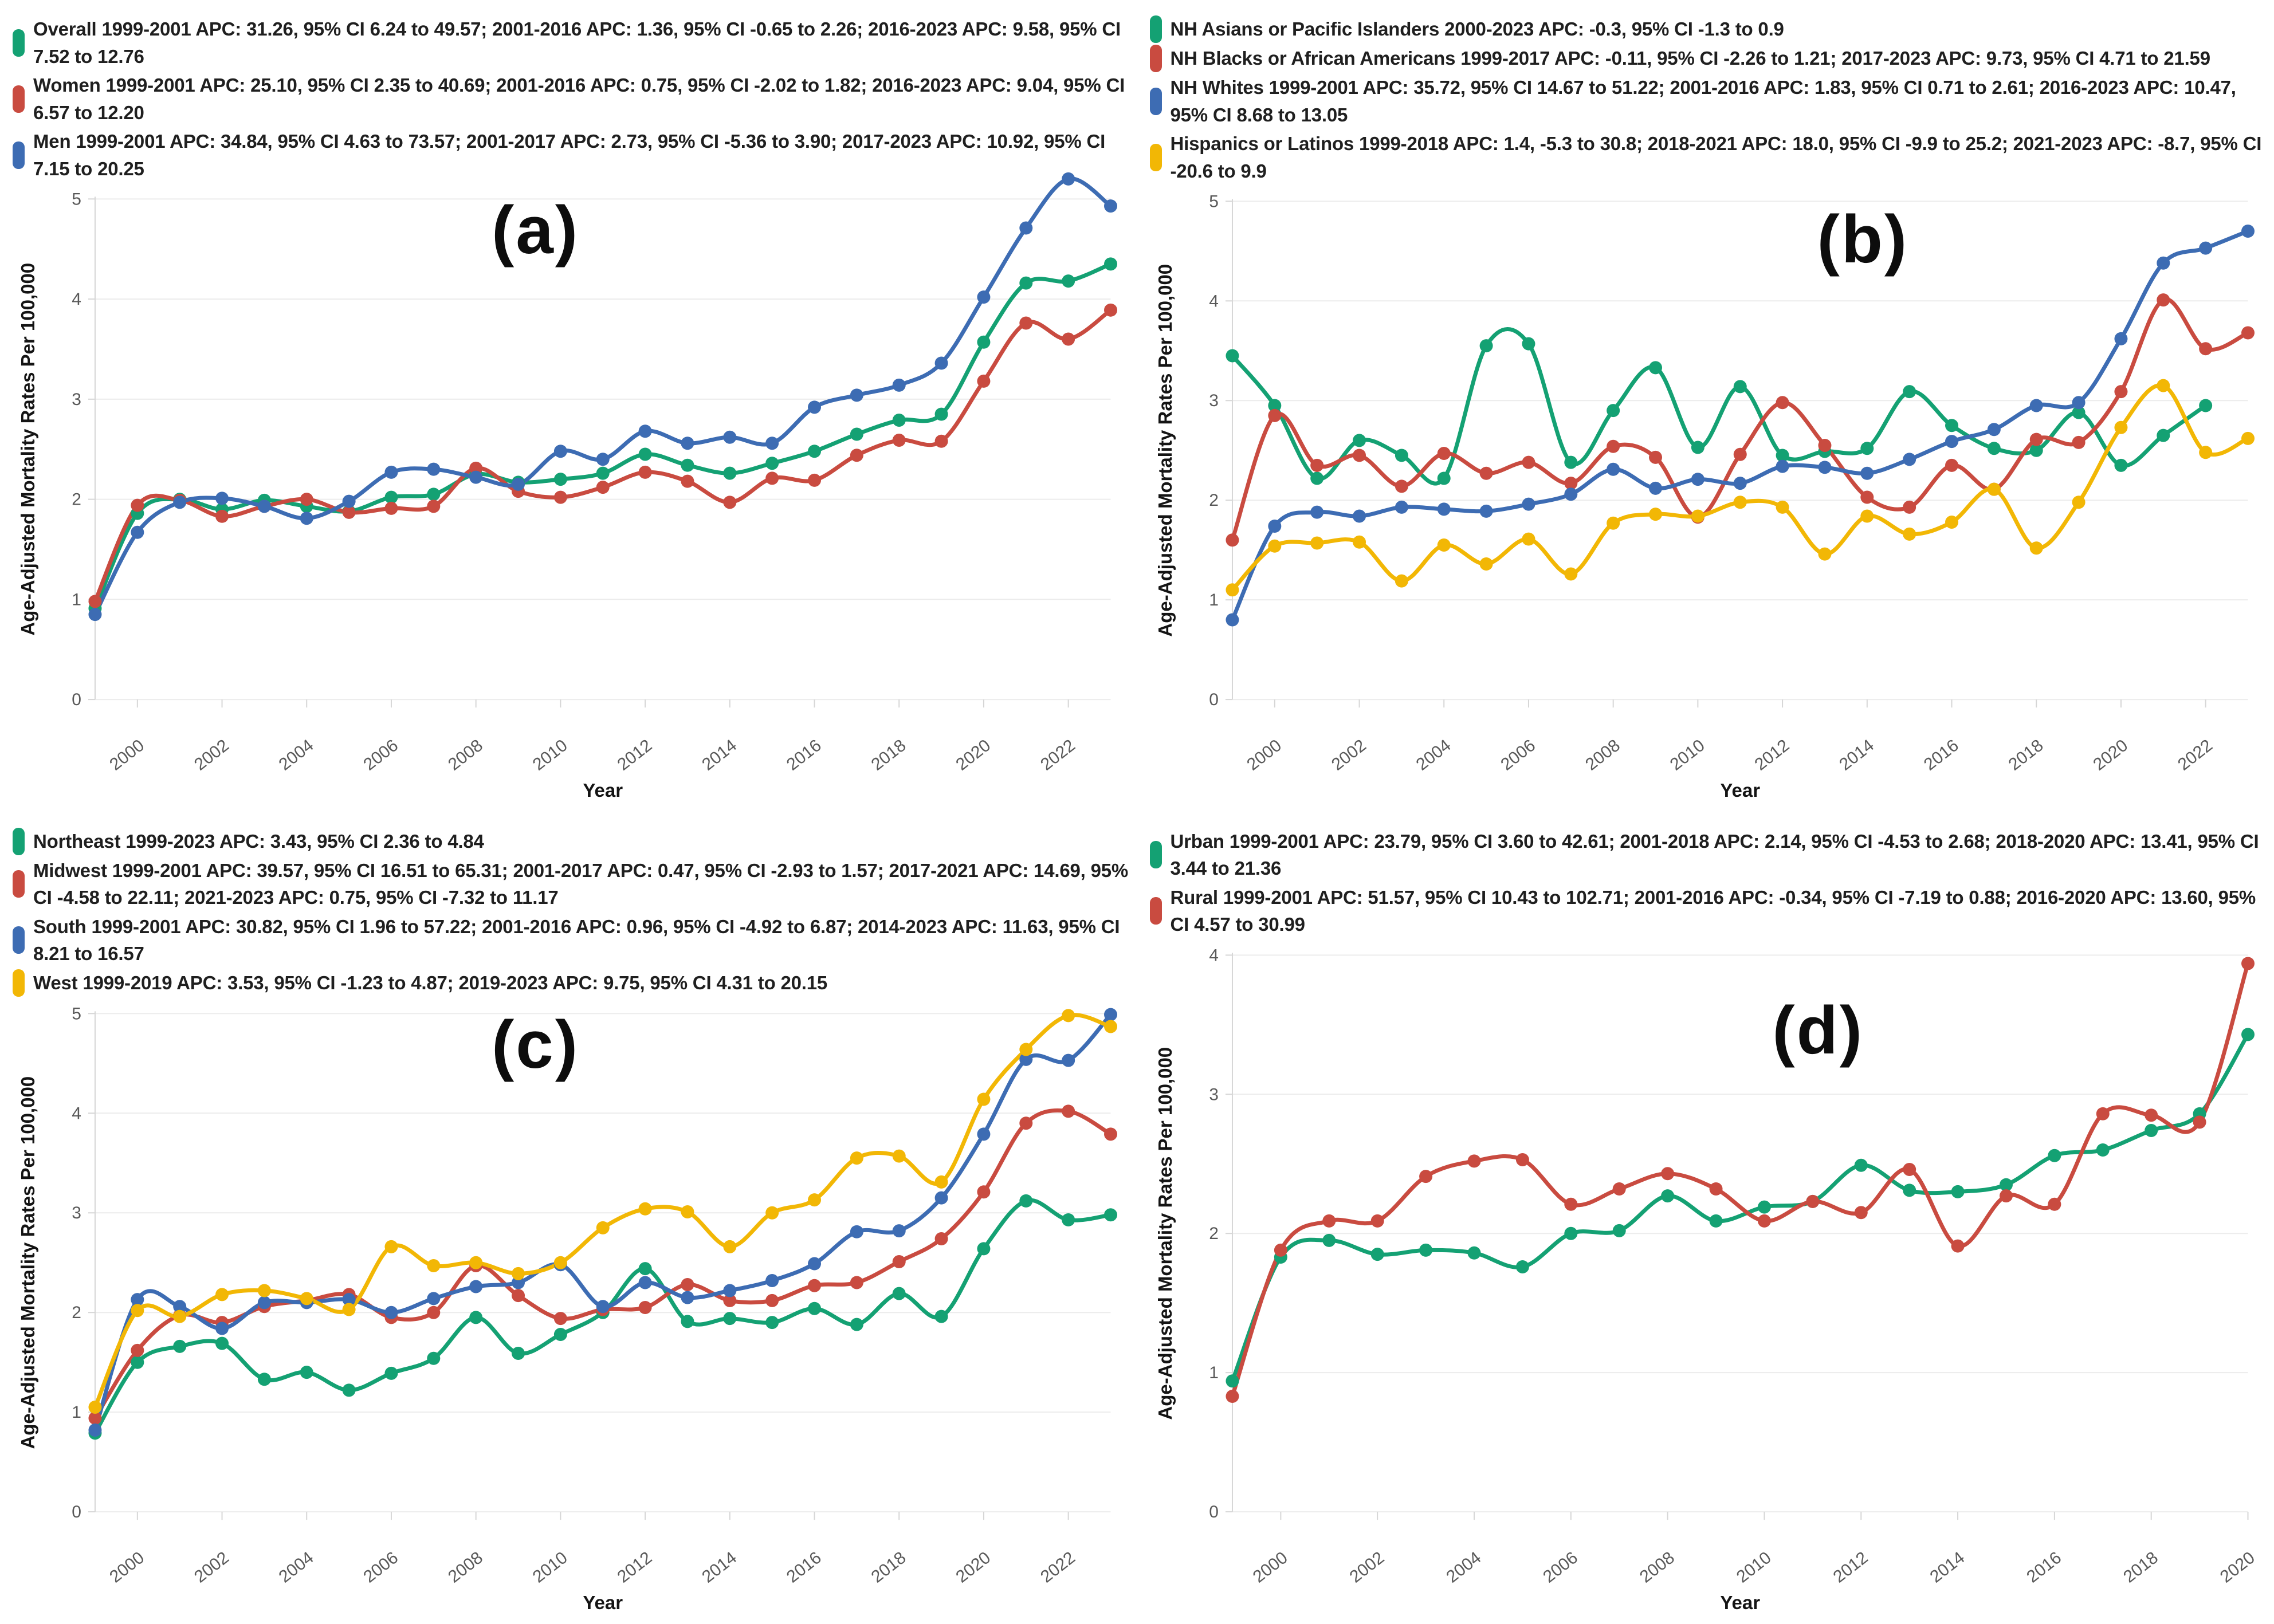 Image resolution: width=2274 pixels, height=1624 pixels. I want to click on axes, so click(1716, 453).